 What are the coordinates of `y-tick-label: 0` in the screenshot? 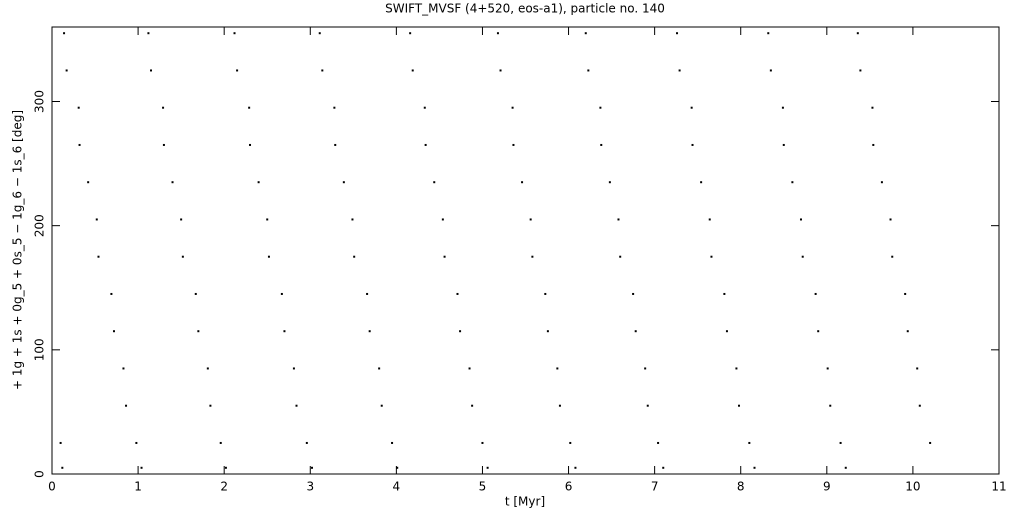 It's located at (40, 474).